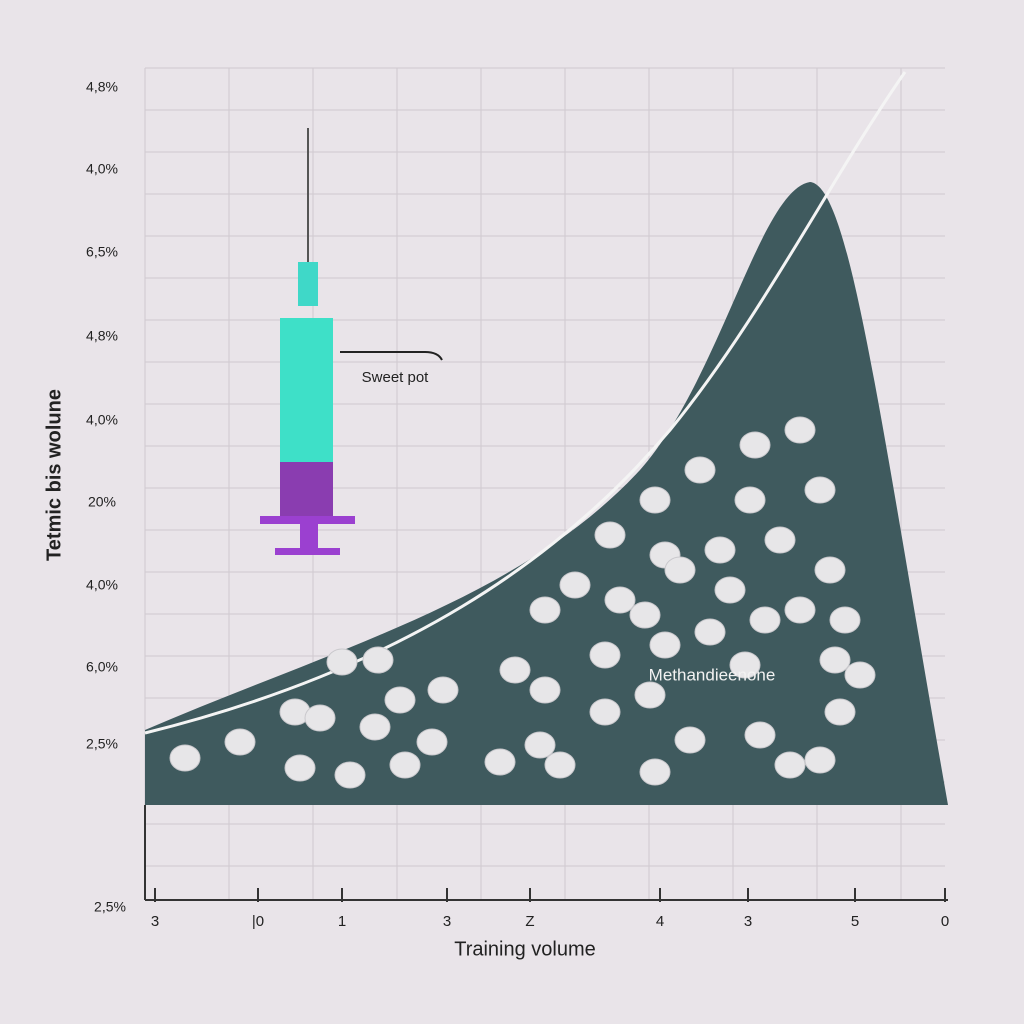 The image size is (1024, 1024). I want to click on y-tick-label: 6,5%, so click(102, 252).